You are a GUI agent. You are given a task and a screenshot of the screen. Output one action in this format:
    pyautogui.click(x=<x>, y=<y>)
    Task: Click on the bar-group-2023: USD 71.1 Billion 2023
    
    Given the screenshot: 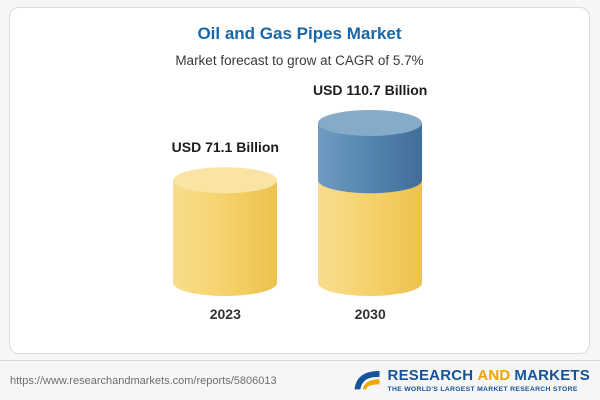 What is the action you would take?
    pyautogui.click(x=225, y=230)
    